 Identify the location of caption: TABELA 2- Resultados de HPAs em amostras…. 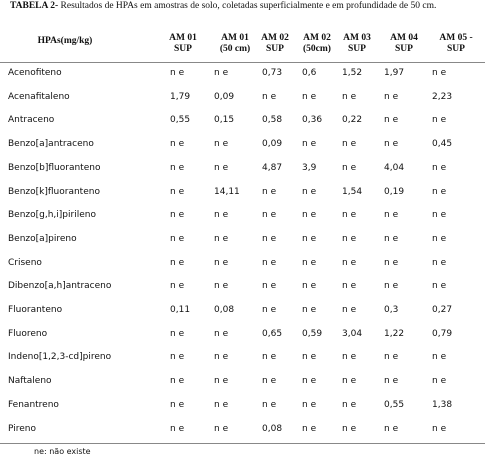
(242, 6).